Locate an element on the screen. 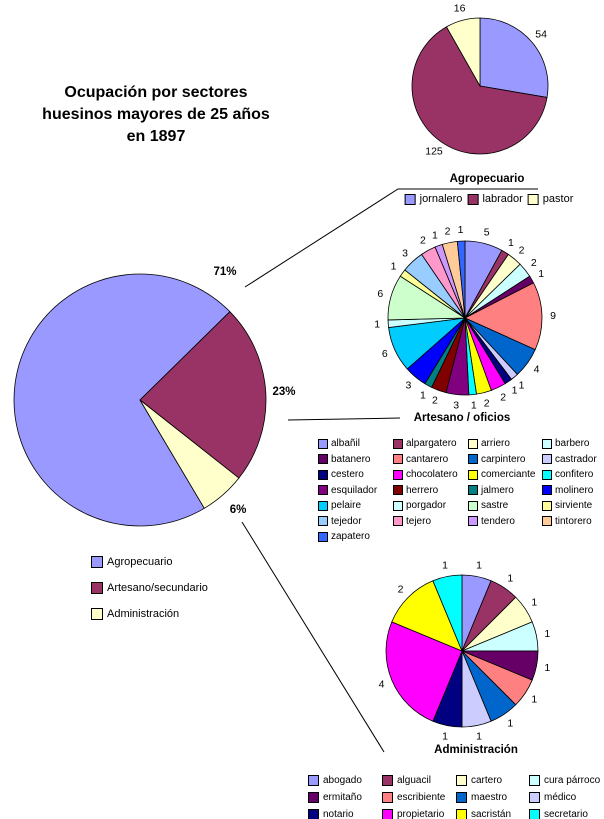  slice-value-label-cartero: 1 is located at coordinates (534, 603).